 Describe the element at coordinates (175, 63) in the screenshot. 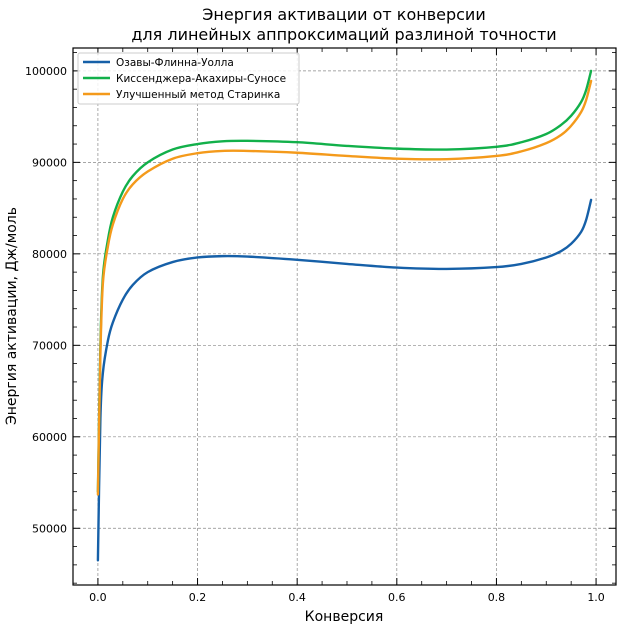

I see `legend-label-ozawa: Озавы-Флинна-Уолла` at that location.